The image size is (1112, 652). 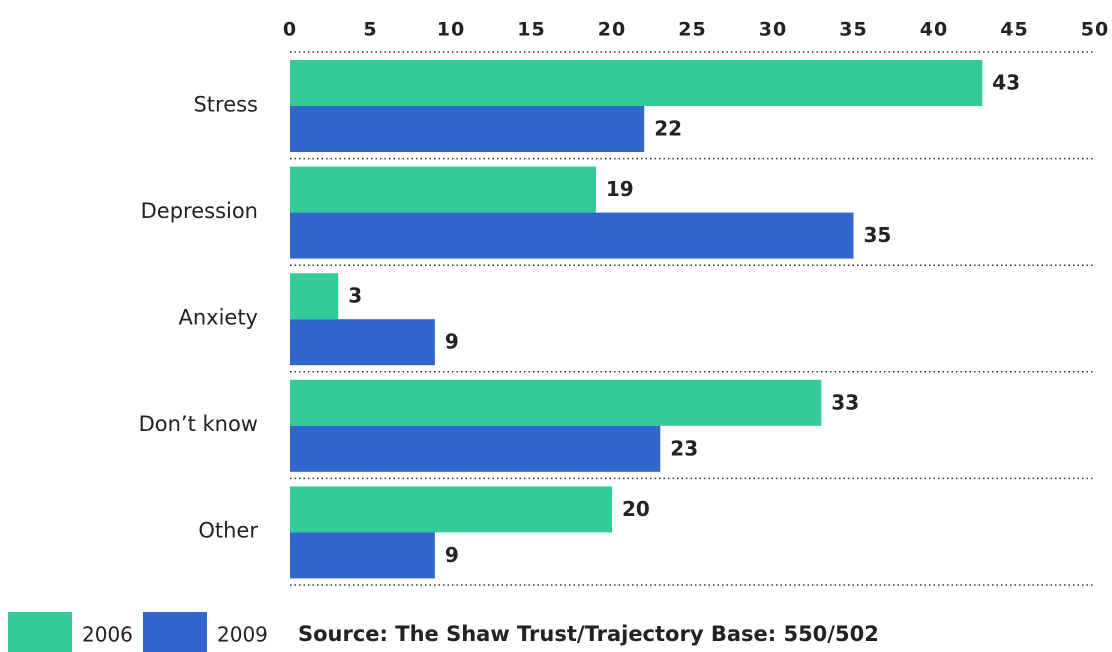 I want to click on value-label: 35, so click(x=878, y=235).